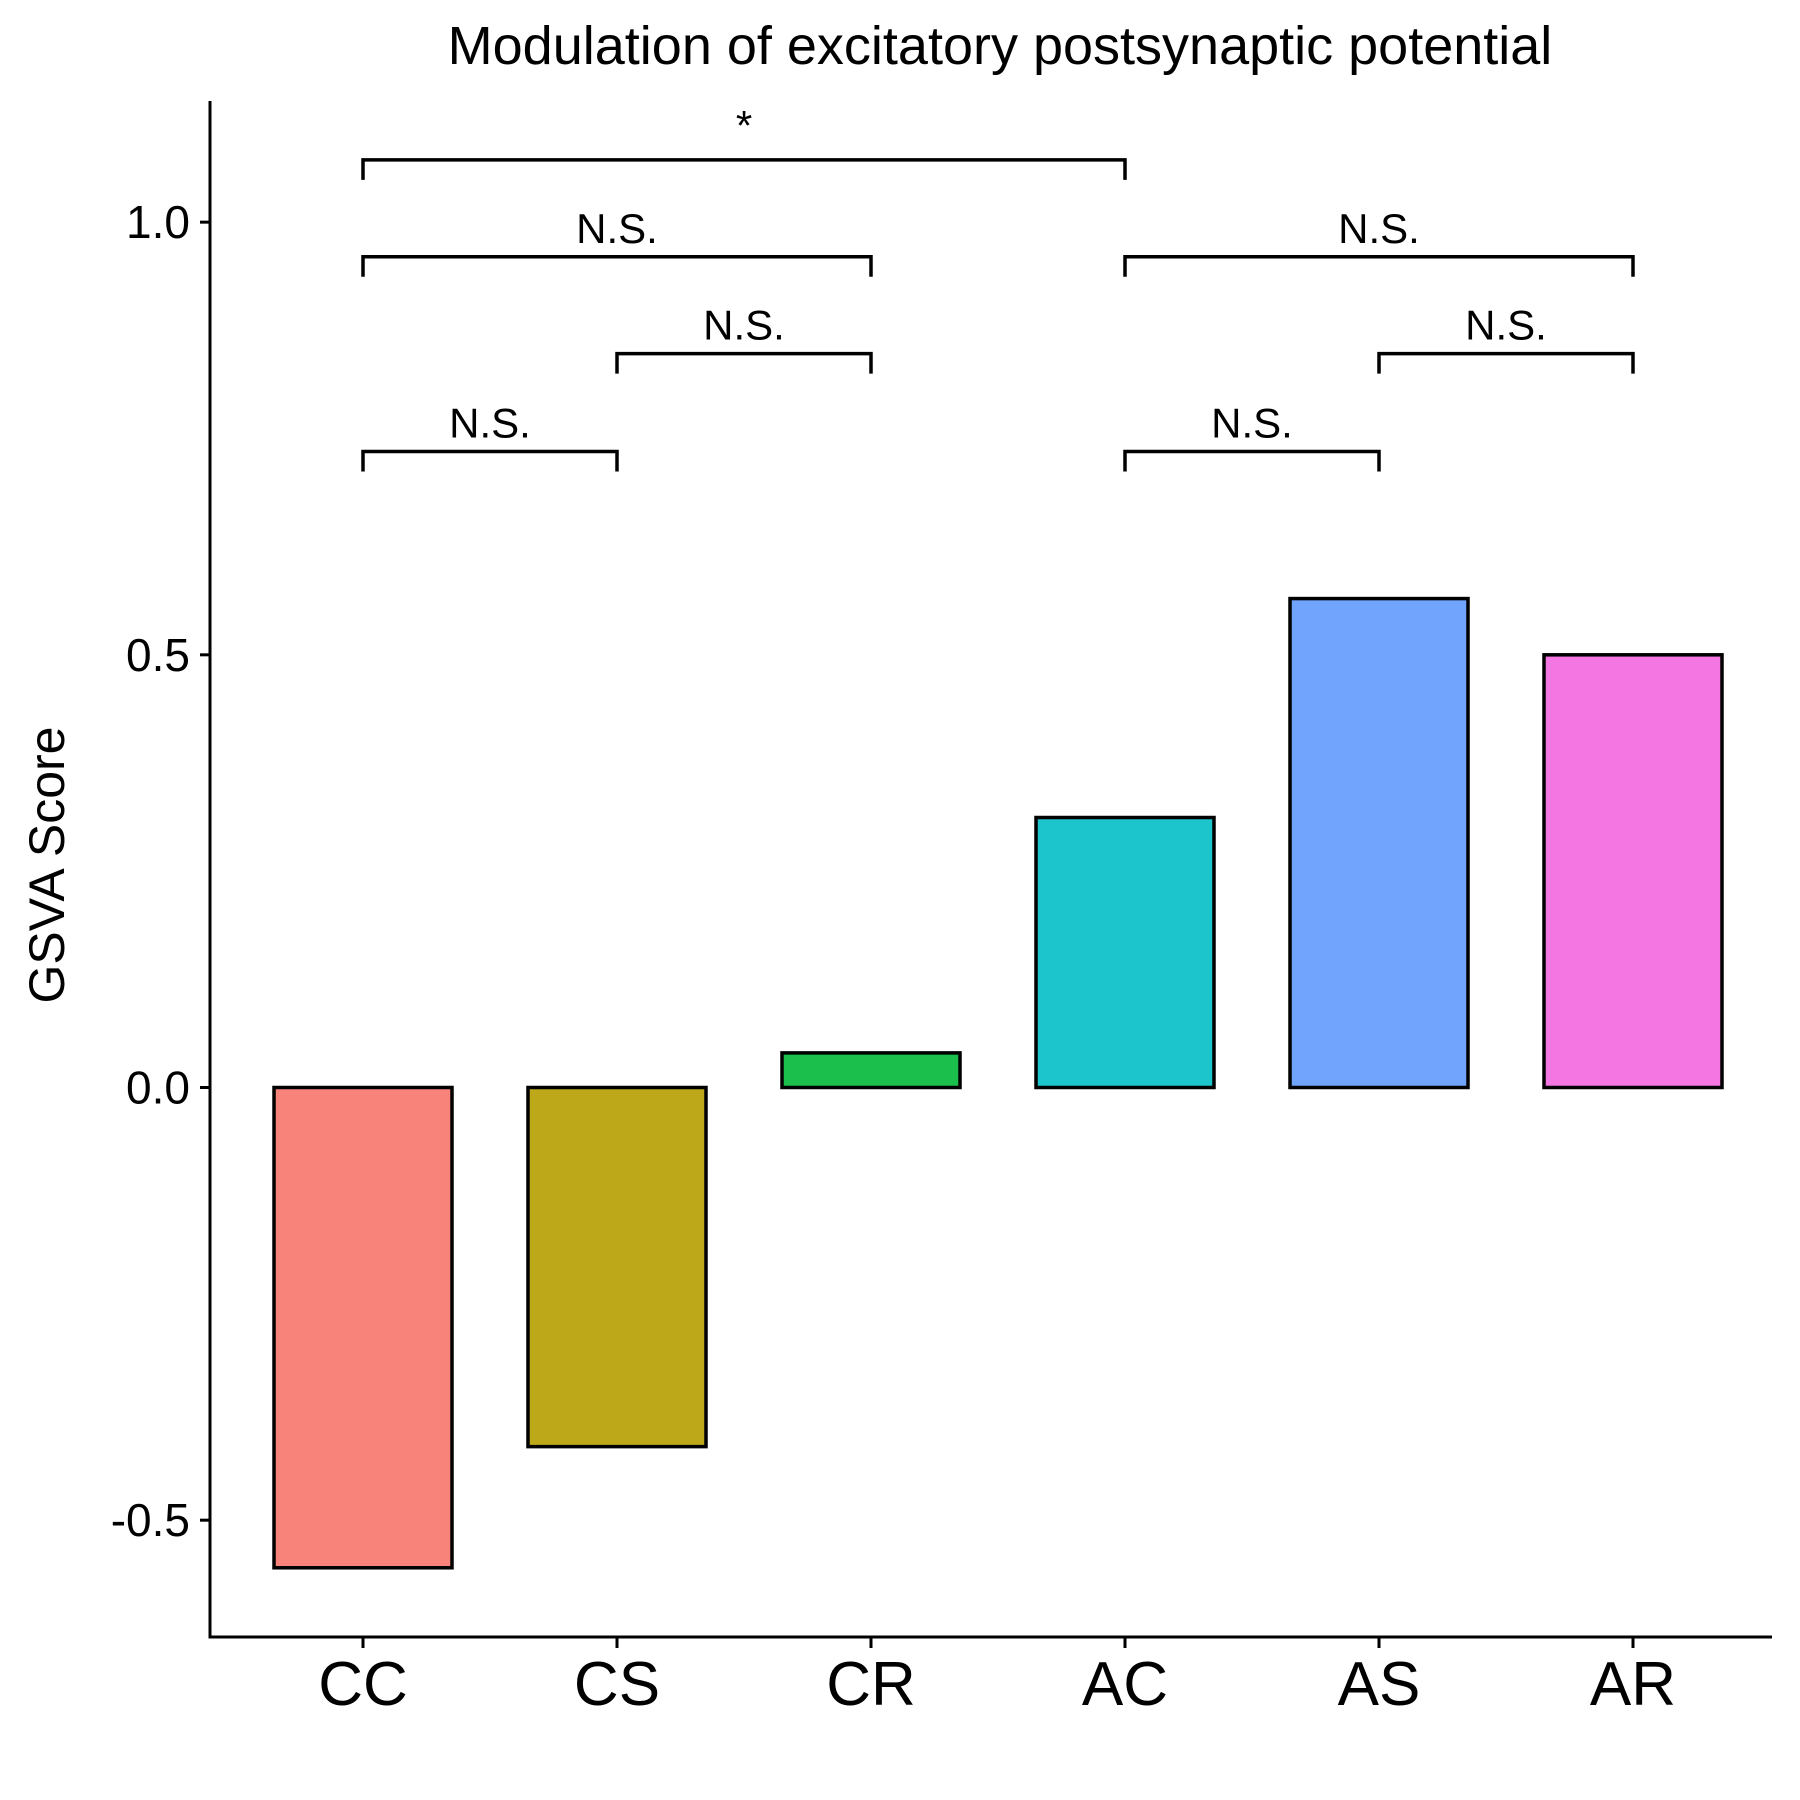 The image size is (1800, 1800). What do you see at coordinates (1252, 422) in the screenshot?
I see `significance-label-ac-as: N.S.` at bounding box center [1252, 422].